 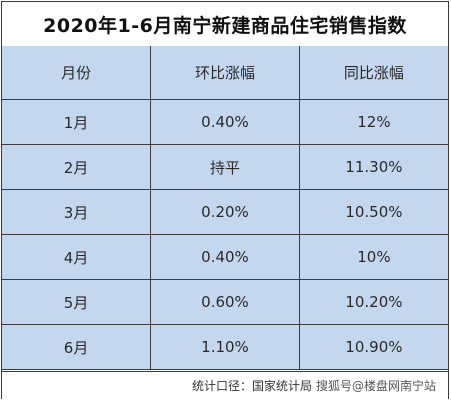 I want to click on table-header-row: 月份 环比涨幅 同比涨幅, so click(x=225, y=73).